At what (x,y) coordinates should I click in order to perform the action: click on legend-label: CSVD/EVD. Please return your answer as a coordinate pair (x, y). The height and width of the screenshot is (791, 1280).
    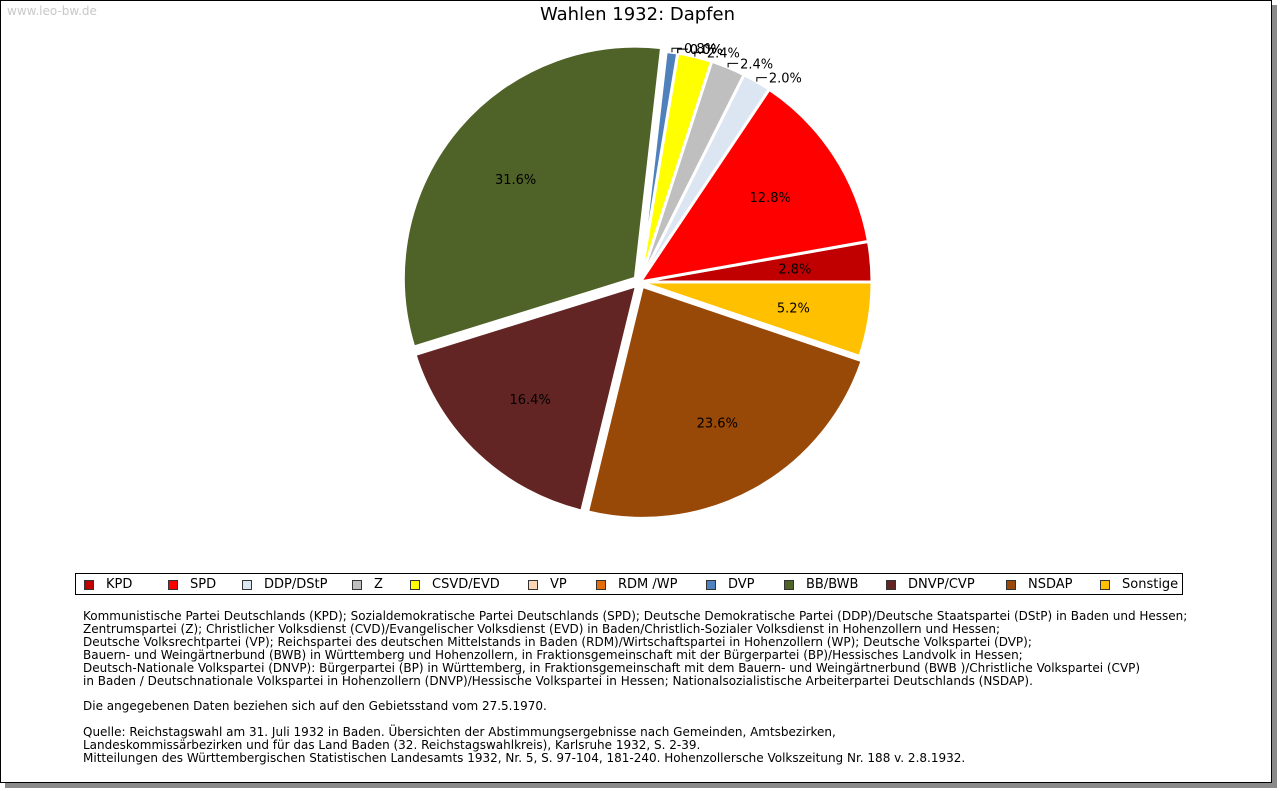
    Looking at the image, I should click on (466, 584).